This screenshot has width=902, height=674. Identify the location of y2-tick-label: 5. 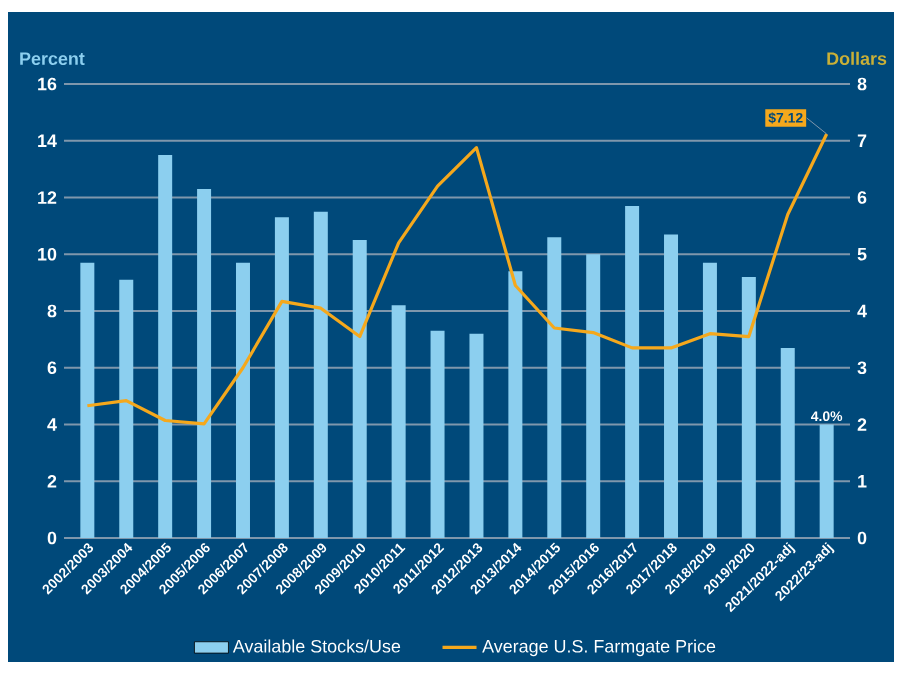
(862, 254).